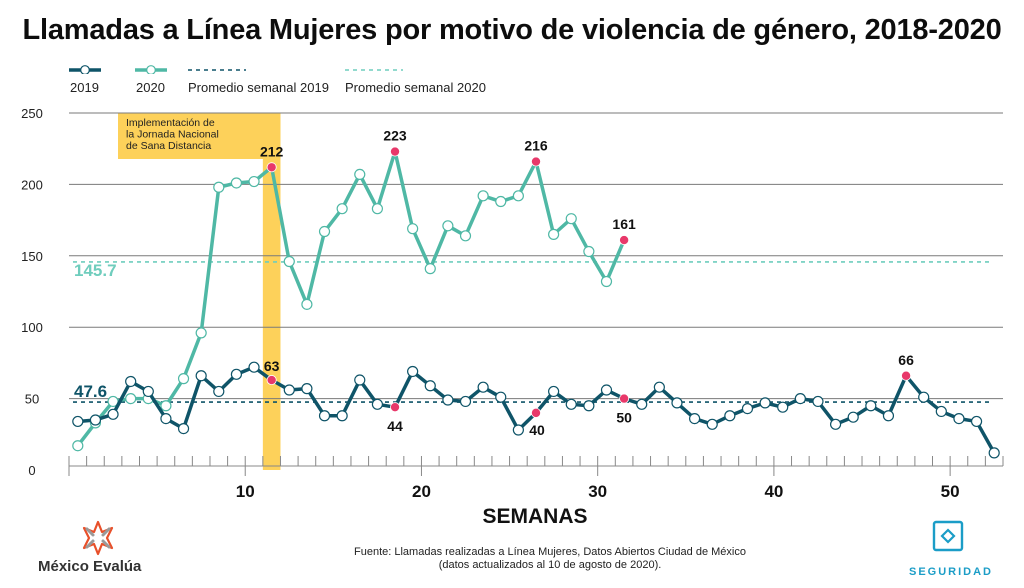 This screenshot has width=1024, height=588. Describe the element at coordinates (98, 538) in the screenshot. I see `star-logo-icon` at that location.